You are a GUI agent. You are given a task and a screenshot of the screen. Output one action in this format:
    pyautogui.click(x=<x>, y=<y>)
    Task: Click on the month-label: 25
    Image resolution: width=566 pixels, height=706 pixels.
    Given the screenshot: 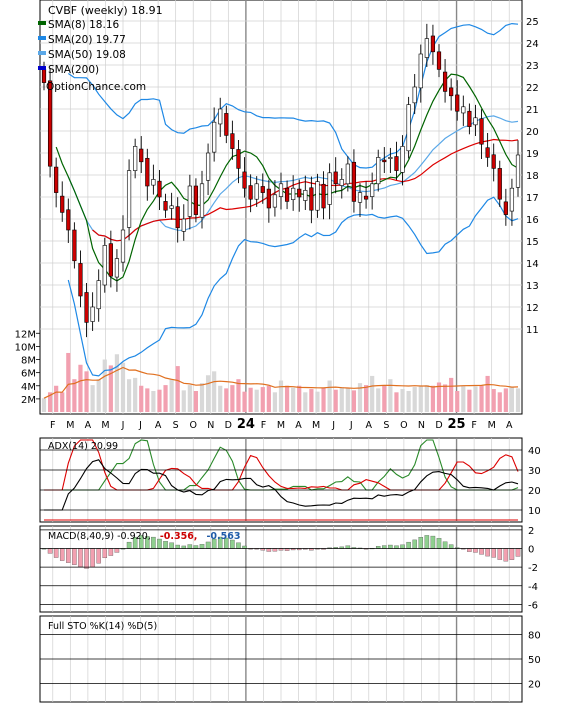 What is the action you would take?
    pyautogui.click(x=457, y=424)
    